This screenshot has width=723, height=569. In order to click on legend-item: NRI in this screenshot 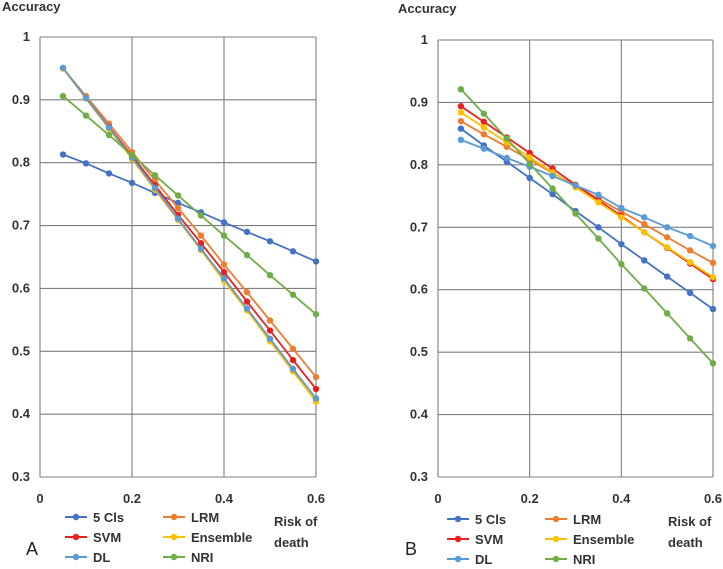, I will do `click(188, 557)`.